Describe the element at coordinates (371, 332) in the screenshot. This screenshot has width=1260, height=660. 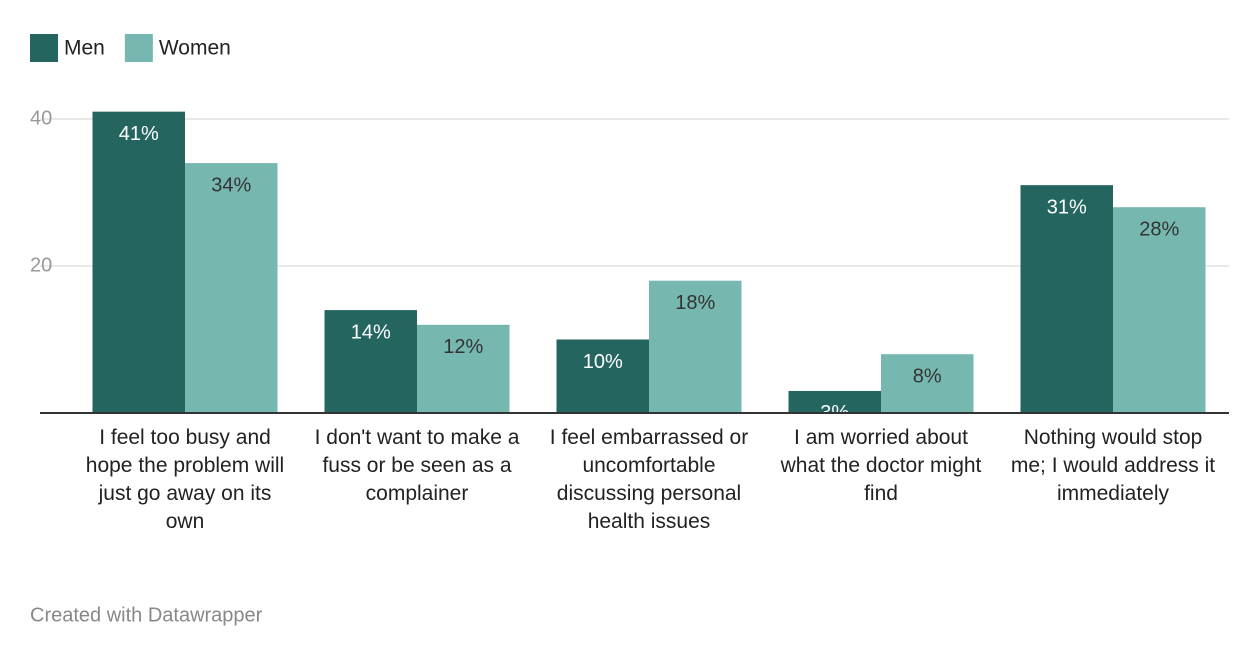
I see `value-label: 14%` at that location.